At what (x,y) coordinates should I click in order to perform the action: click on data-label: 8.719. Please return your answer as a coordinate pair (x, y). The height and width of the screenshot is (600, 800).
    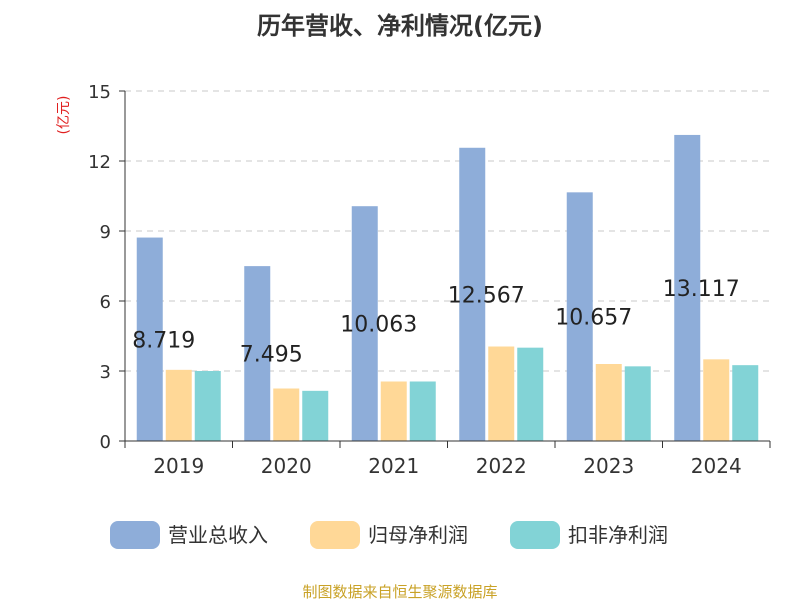
    Looking at the image, I should click on (163, 340).